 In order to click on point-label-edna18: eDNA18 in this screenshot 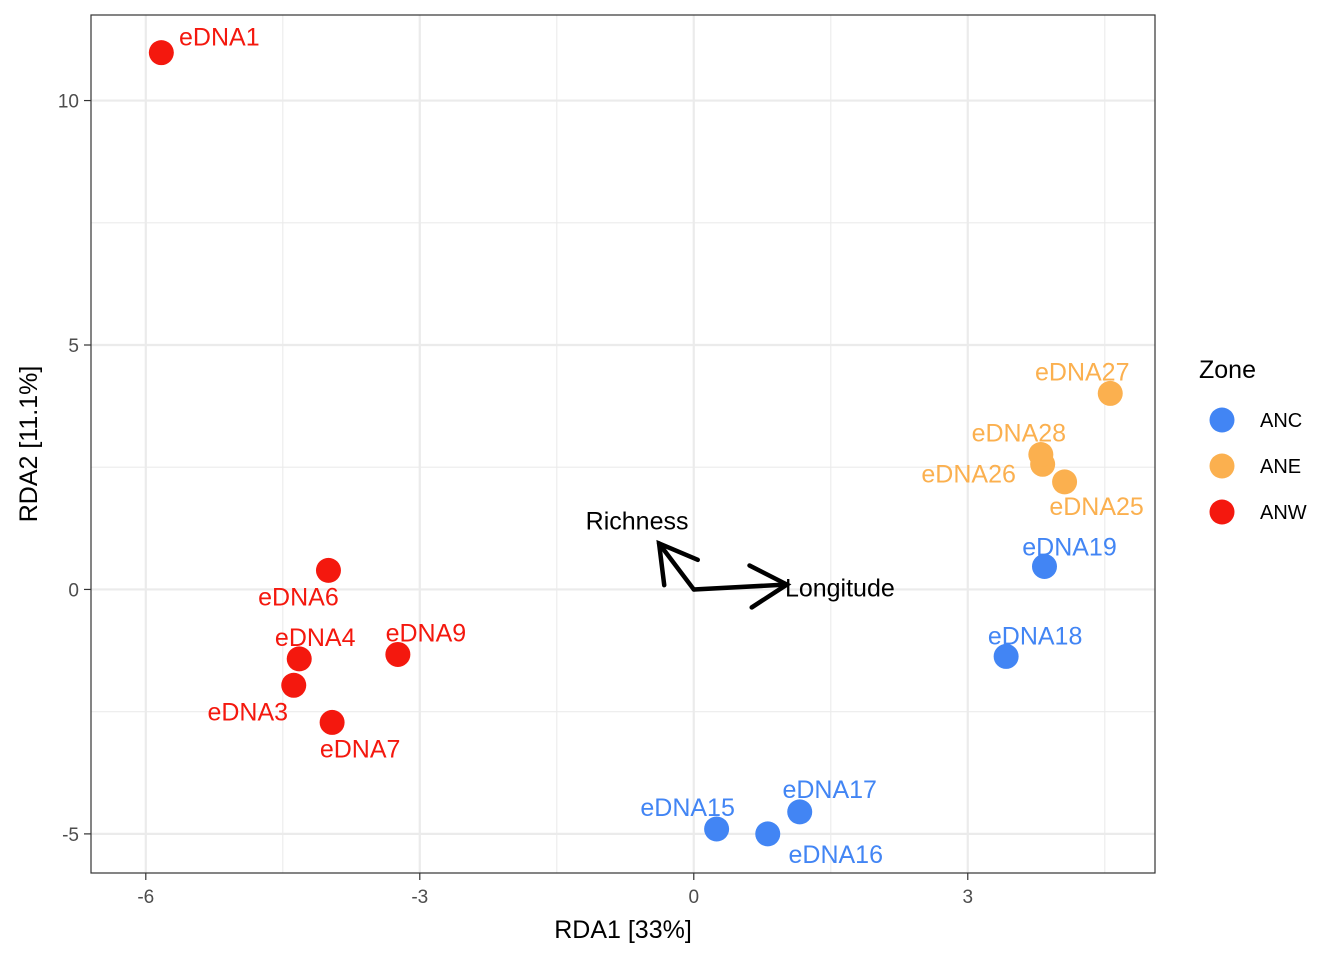, I will do `click(1035, 636)`.